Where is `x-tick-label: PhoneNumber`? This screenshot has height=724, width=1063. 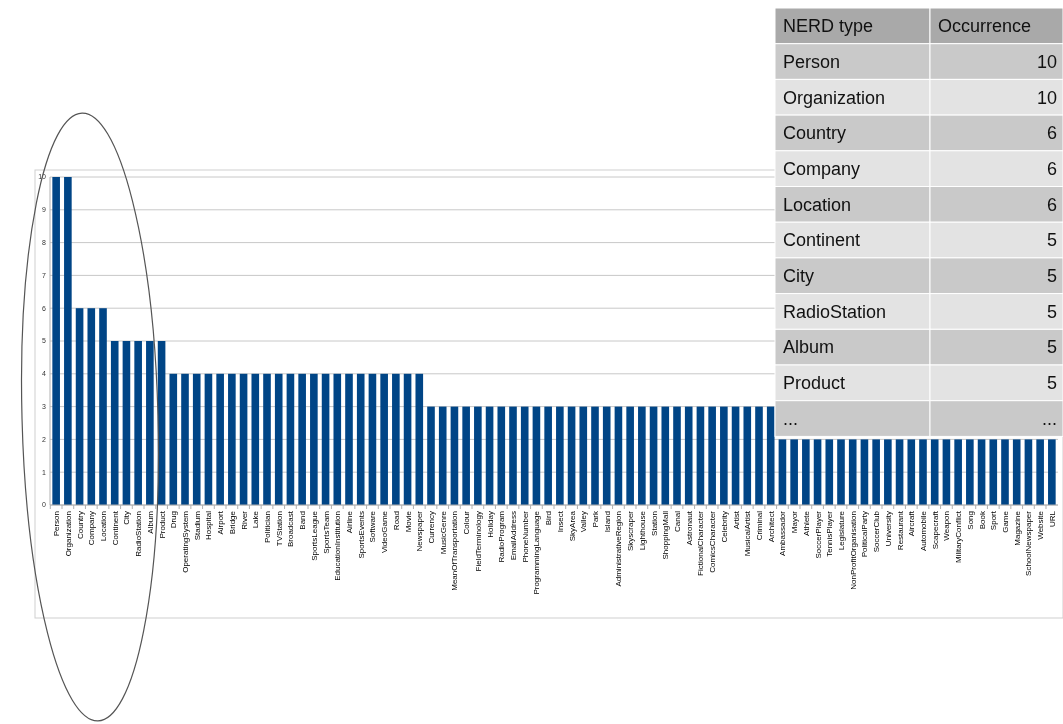
x-tick-label: PhoneNumber is located at coordinates (525, 536).